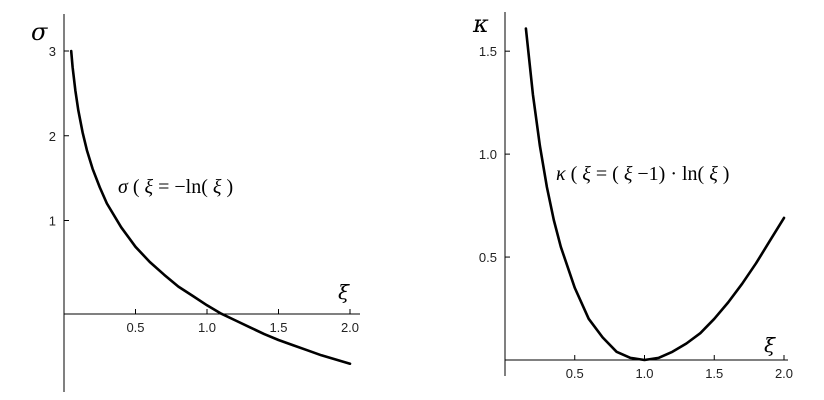 Image resolution: width=824 pixels, height=400 pixels. Describe the element at coordinates (183, 187) in the screenshot. I see `sigma-formula-equals: = −ln(` at that location.